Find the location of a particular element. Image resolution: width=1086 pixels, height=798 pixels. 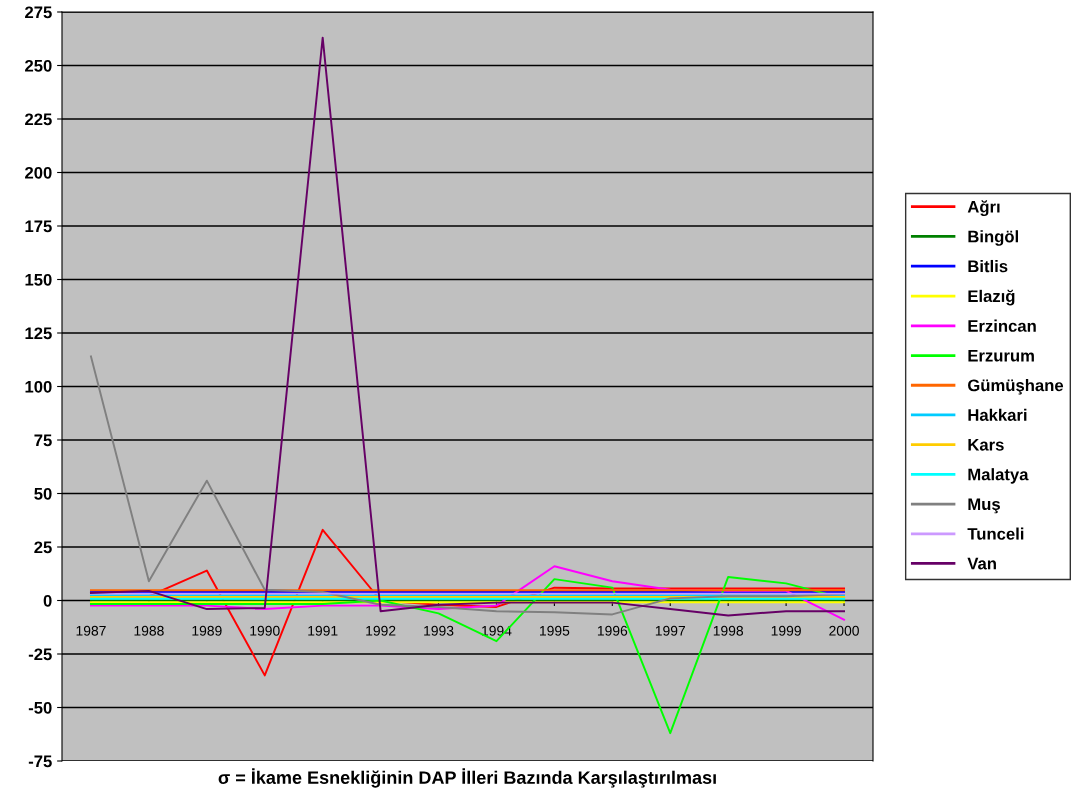

x-tick-label: 1999 is located at coordinates (786, 630).